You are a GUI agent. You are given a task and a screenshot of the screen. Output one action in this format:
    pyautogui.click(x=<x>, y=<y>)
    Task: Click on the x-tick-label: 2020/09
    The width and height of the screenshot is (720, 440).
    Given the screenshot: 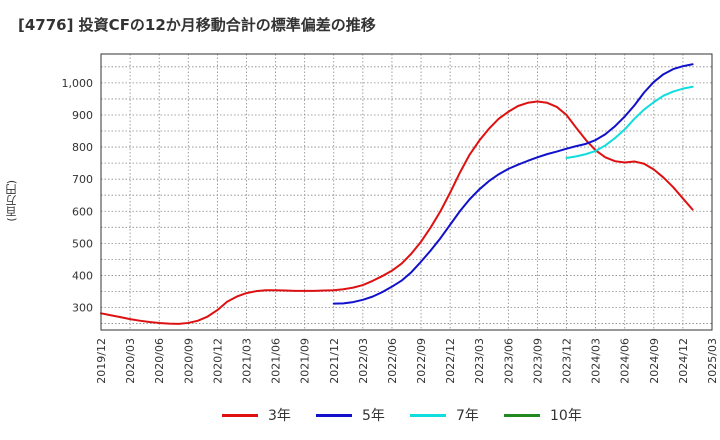 What is the action you would take?
    pyautogui.click(x=188, y=361)
    